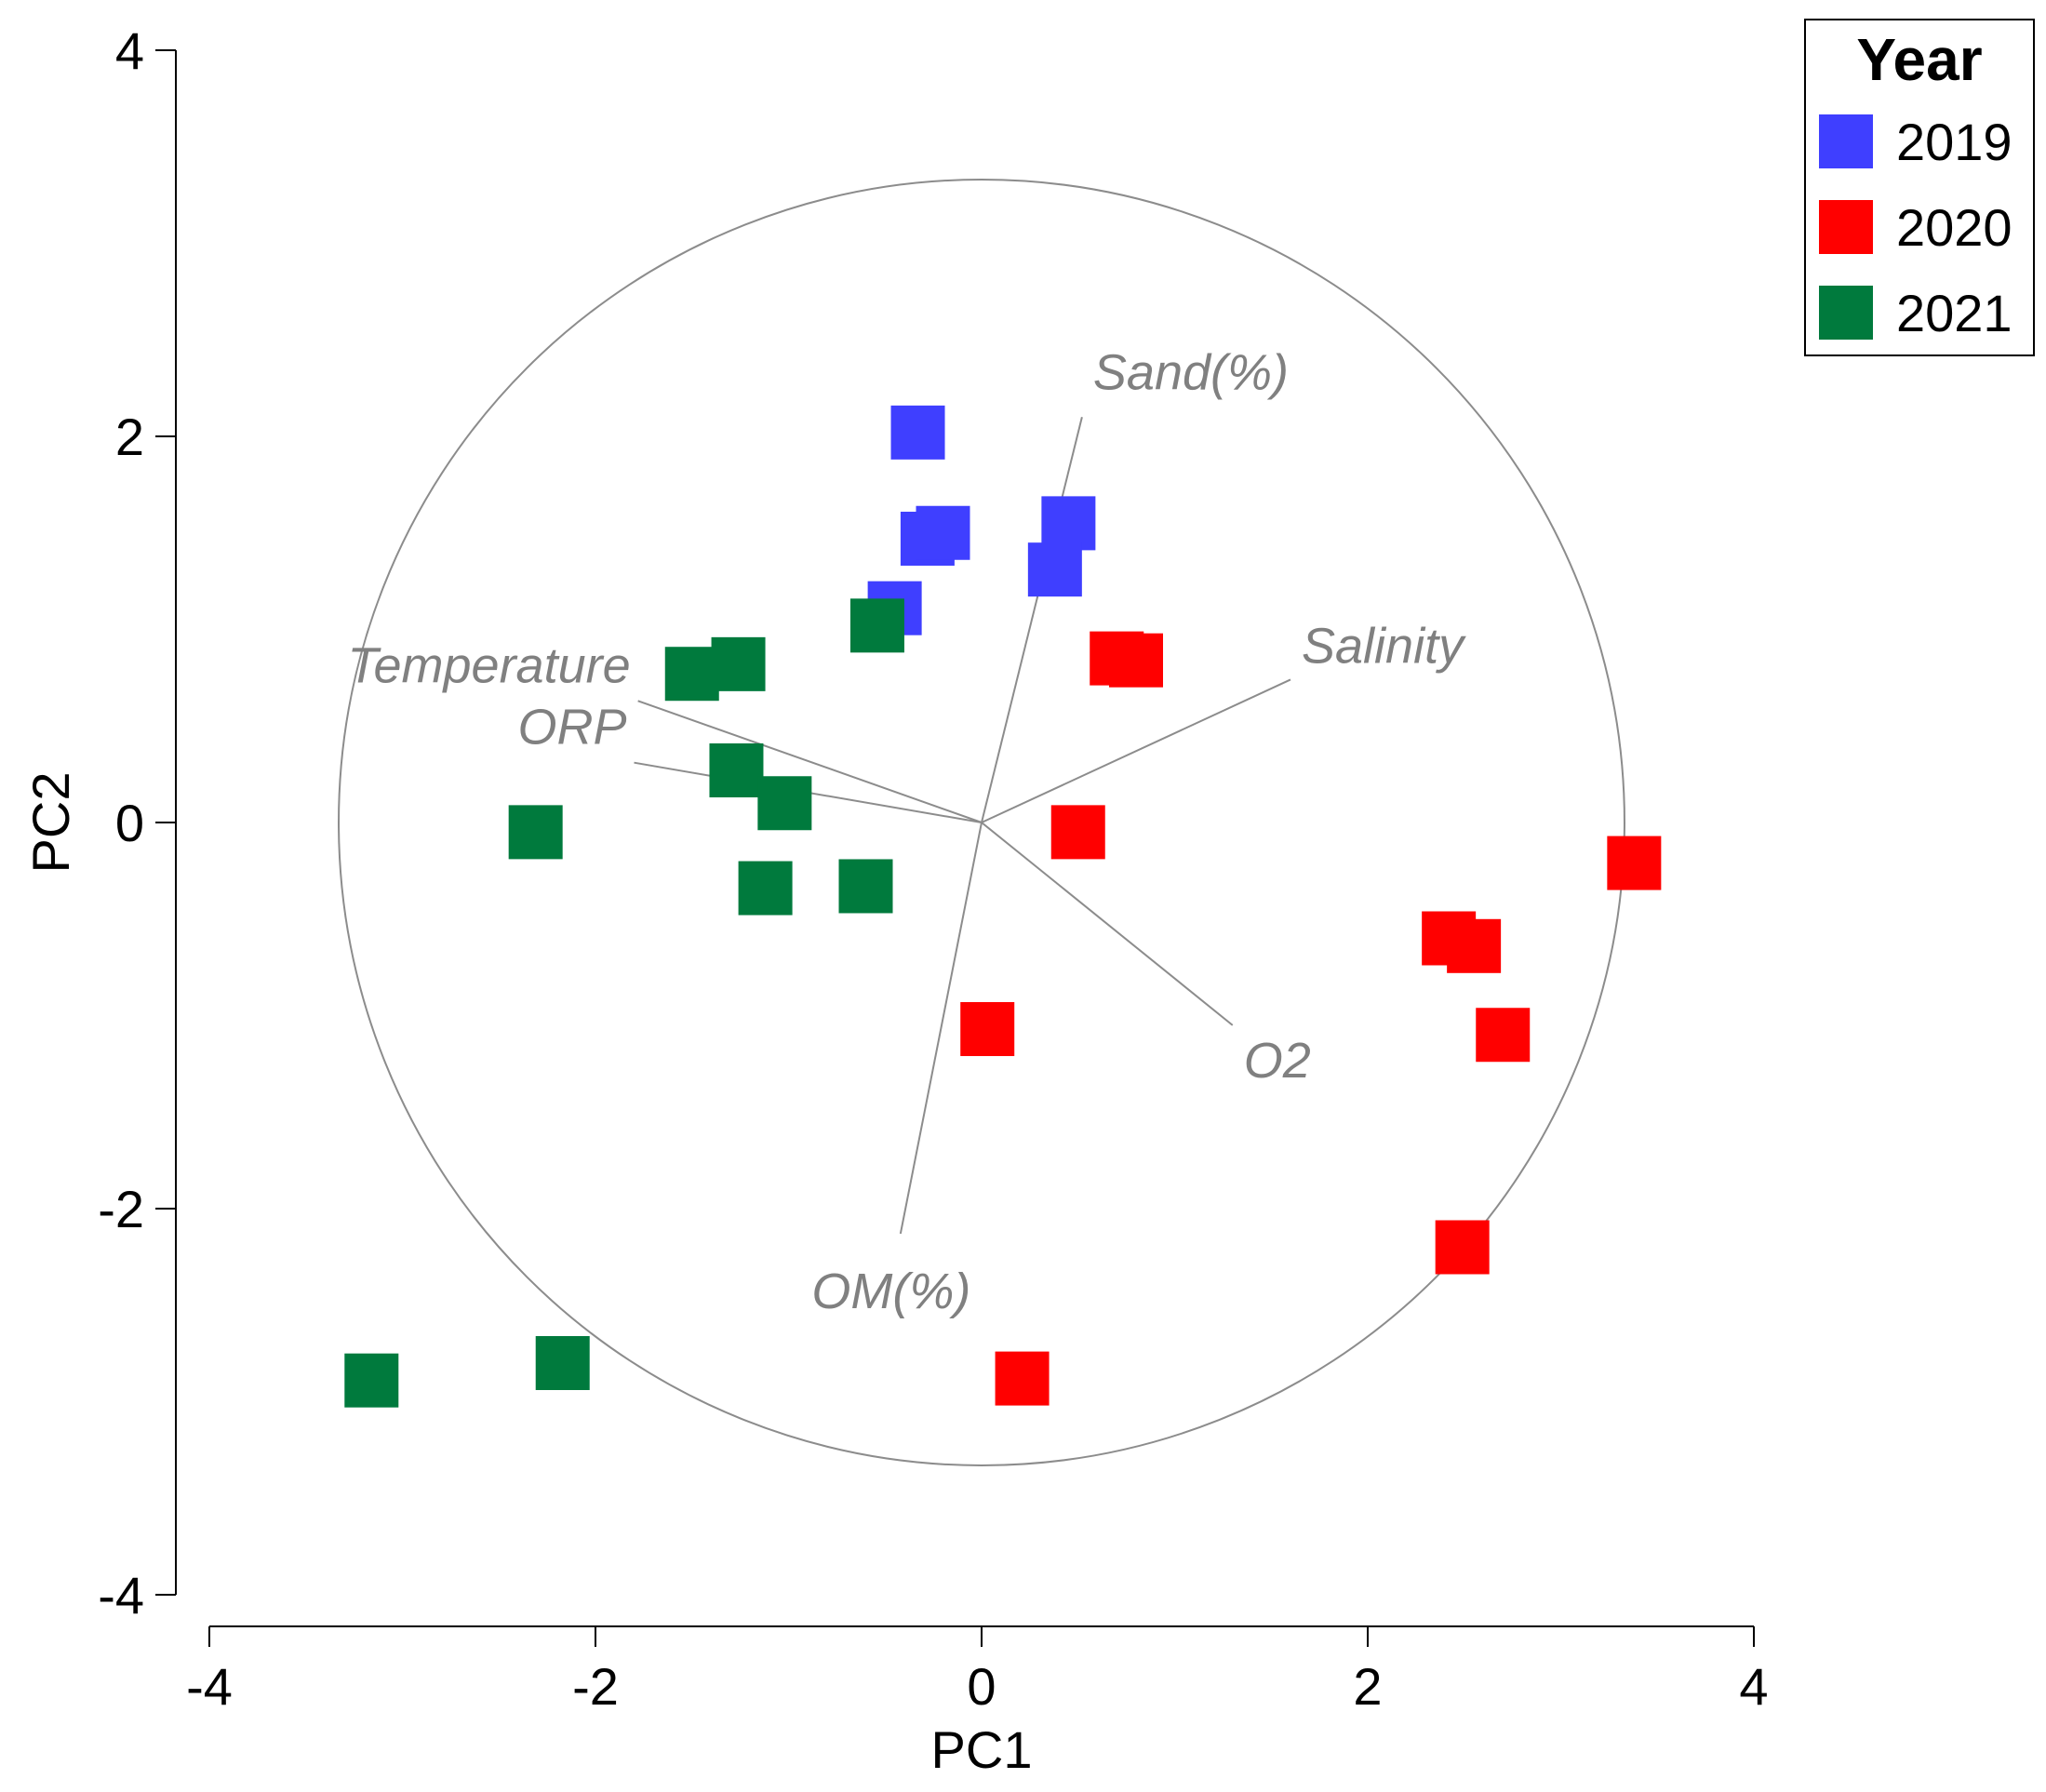 This screenshot has height=1792, width=2046. I want to click on x-tick-label: 0, so click(981, 1687).